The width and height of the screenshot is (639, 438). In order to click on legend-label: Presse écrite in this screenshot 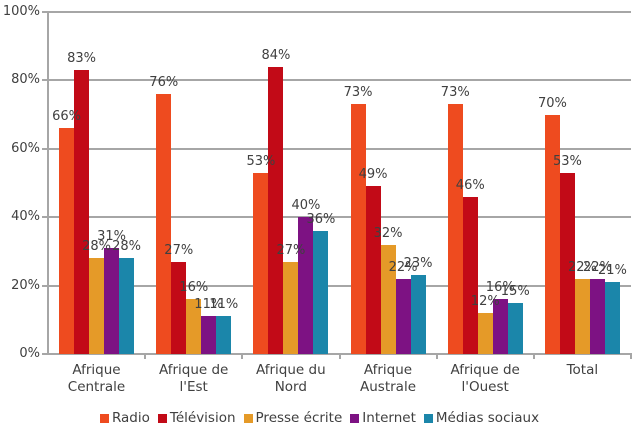, I will do `click(299, 418)`.